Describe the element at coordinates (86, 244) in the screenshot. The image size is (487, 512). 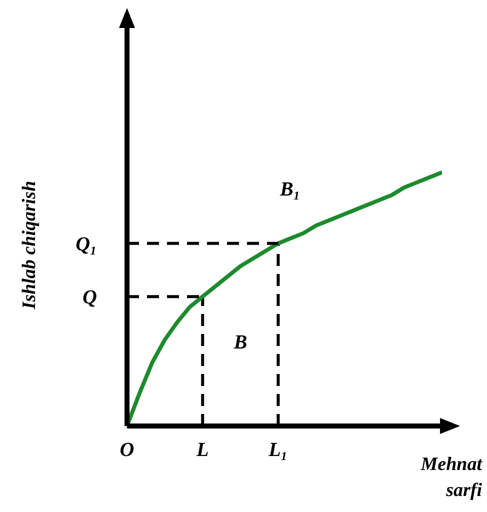
I see `series-label: Q₁` at that location.